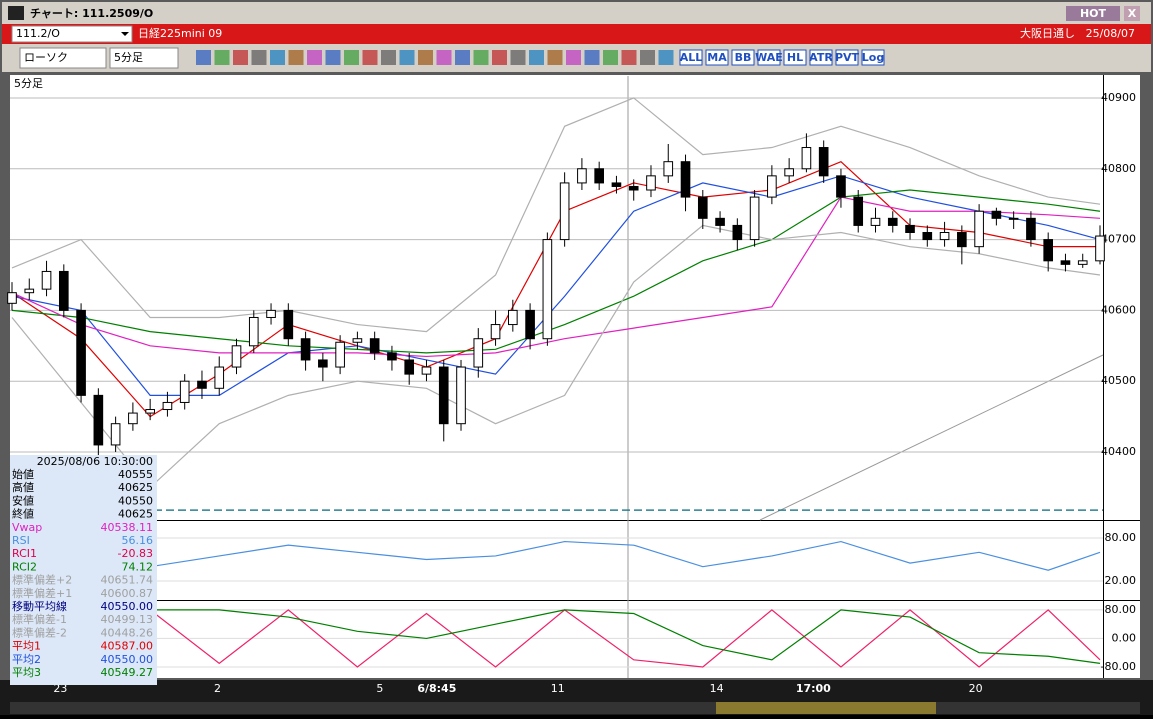 This screenshot has width=1153, height=719. I want to click on instrument-name: 日経225mini 09, so click(180, 33).